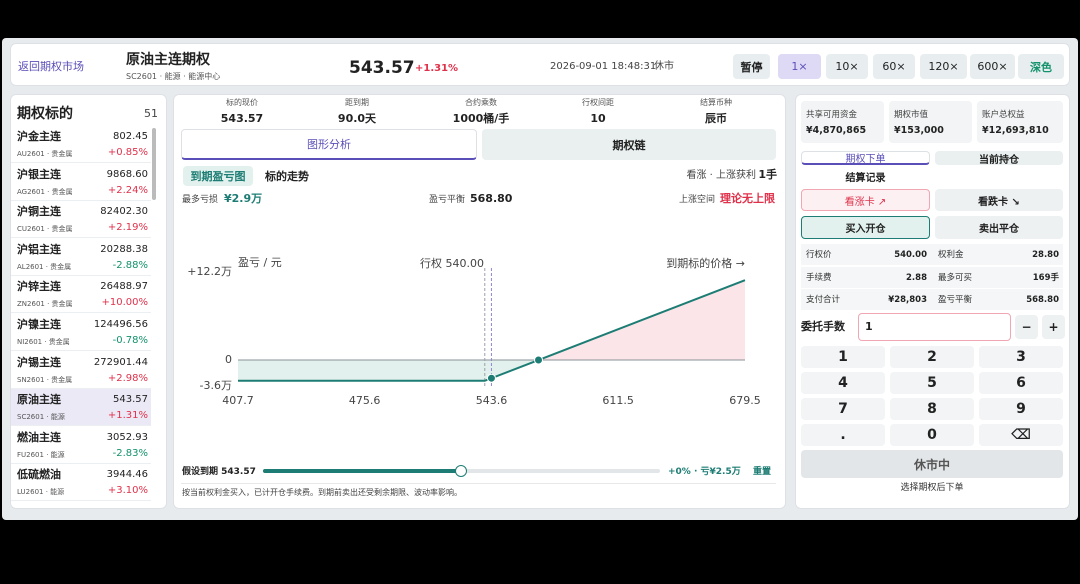 The image size is (1080, 584). Describe the element at coordinates (932, 488) in the screenshot. I see `hint: 选择期权后下单` at that location.